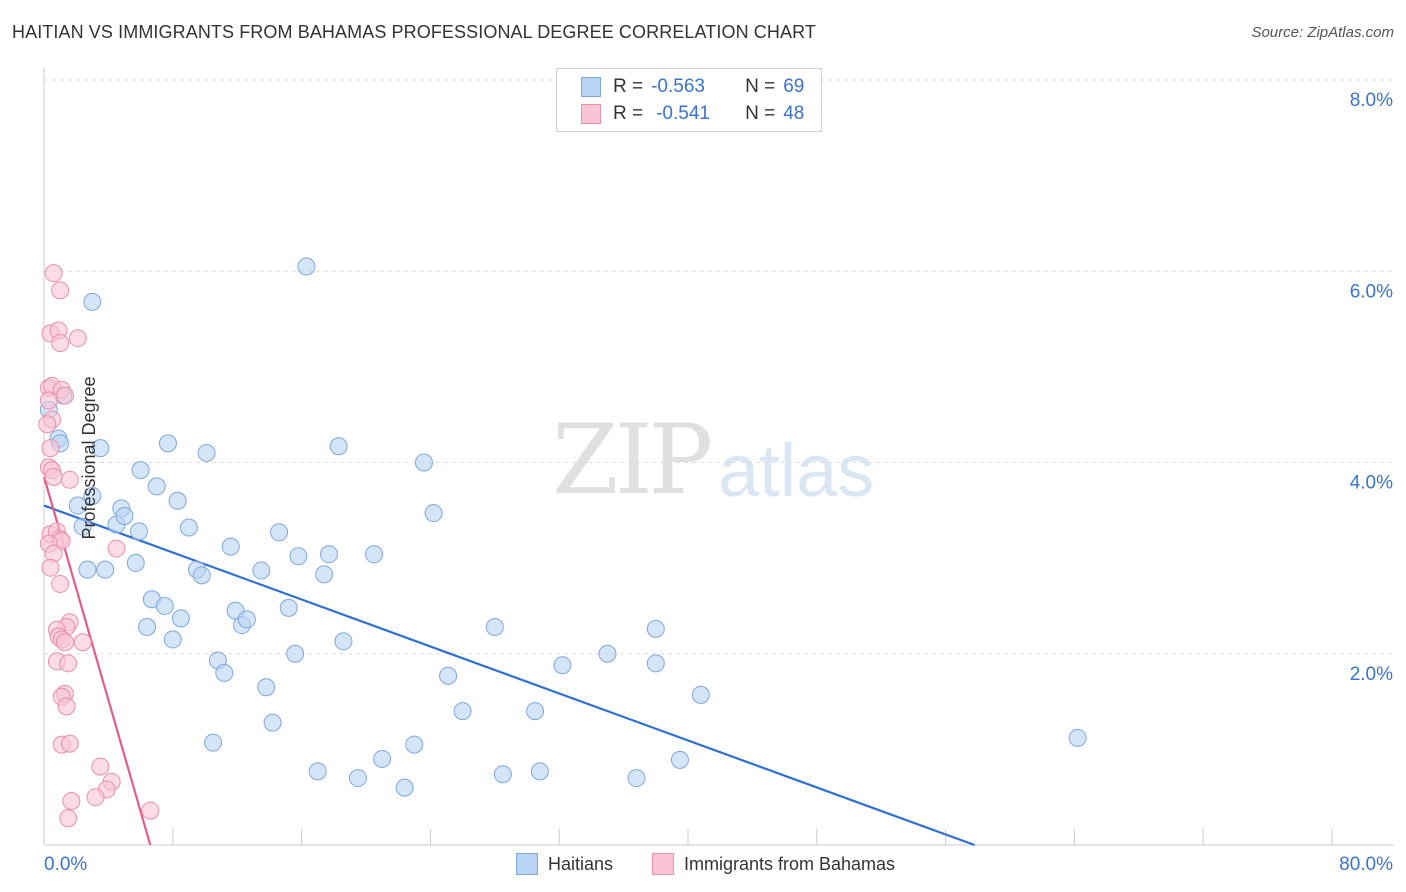 The height and width of the screenshot is (892, 1406). I want to click on legend-row-haitians: R = -0.563 N = 69, so click(692, 87).